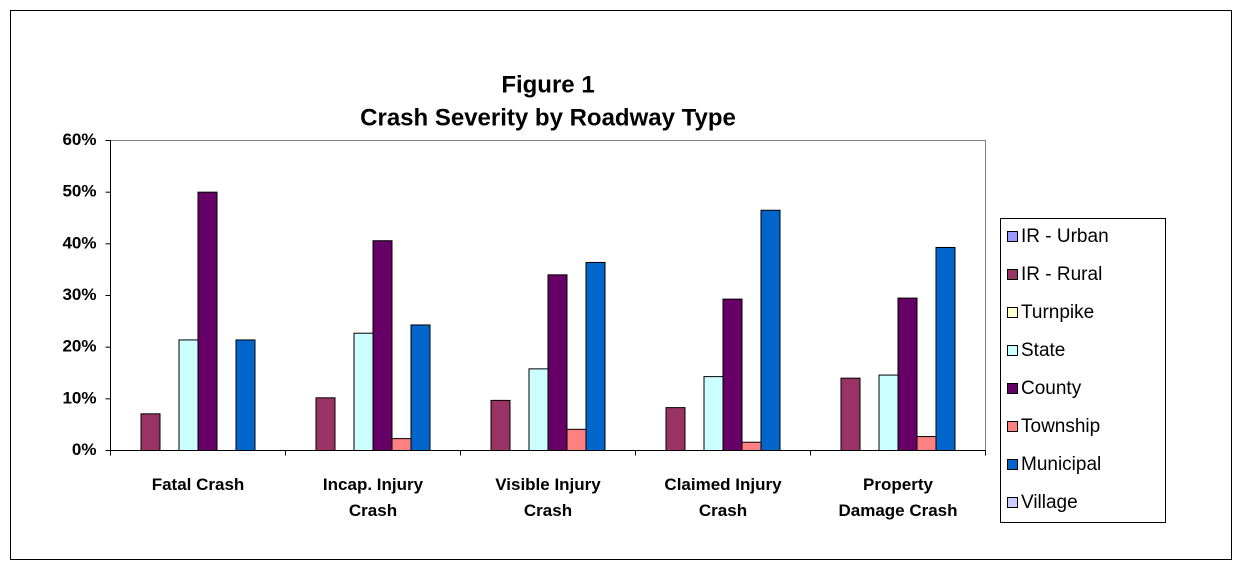  I want to click on x-tick-label: Incap. Injury Crash, so click(373, 497).